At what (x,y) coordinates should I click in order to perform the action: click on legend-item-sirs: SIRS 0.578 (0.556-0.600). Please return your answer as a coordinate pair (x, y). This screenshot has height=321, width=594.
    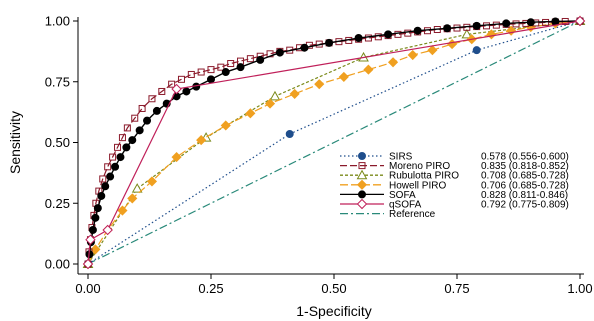
    Looking at the image, I should click on (454, 157).